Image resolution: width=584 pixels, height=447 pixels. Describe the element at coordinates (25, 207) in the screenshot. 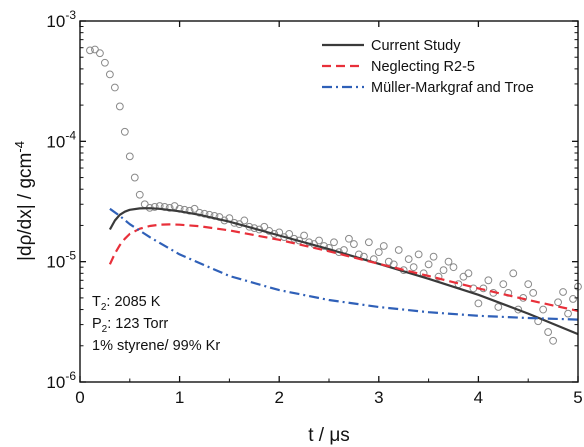

I see `y-axis-title-base: |dρ/dx| / gcm` at that location.